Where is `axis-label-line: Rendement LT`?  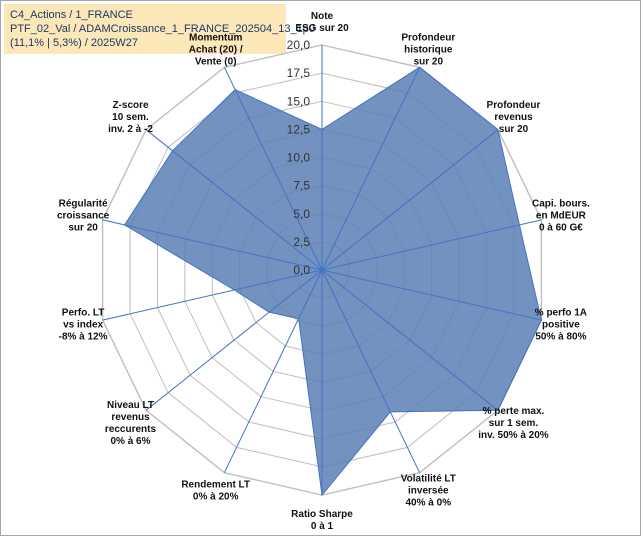 axis-label-line: Rendement LT is located at coordinates (215, 485).